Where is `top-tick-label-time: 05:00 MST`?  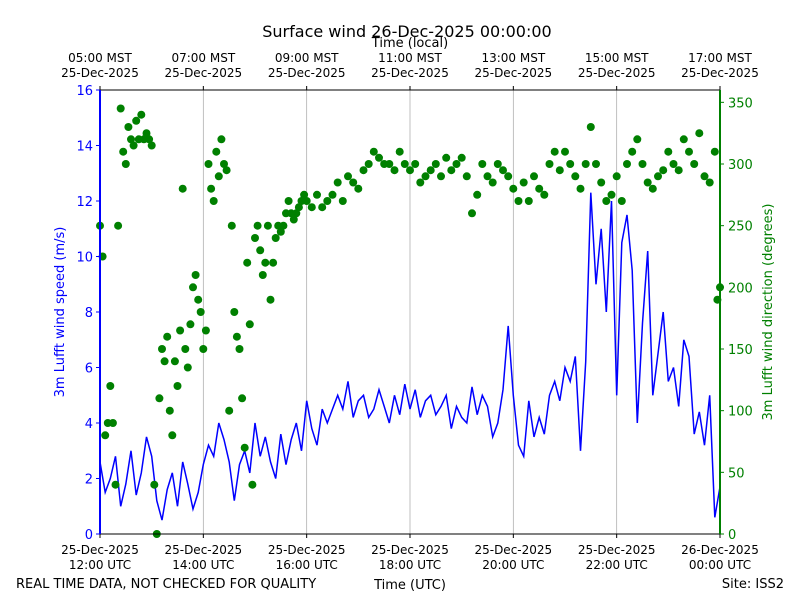 top-tick-label-time: 05:00 MST is located at coordinates (100, 58).